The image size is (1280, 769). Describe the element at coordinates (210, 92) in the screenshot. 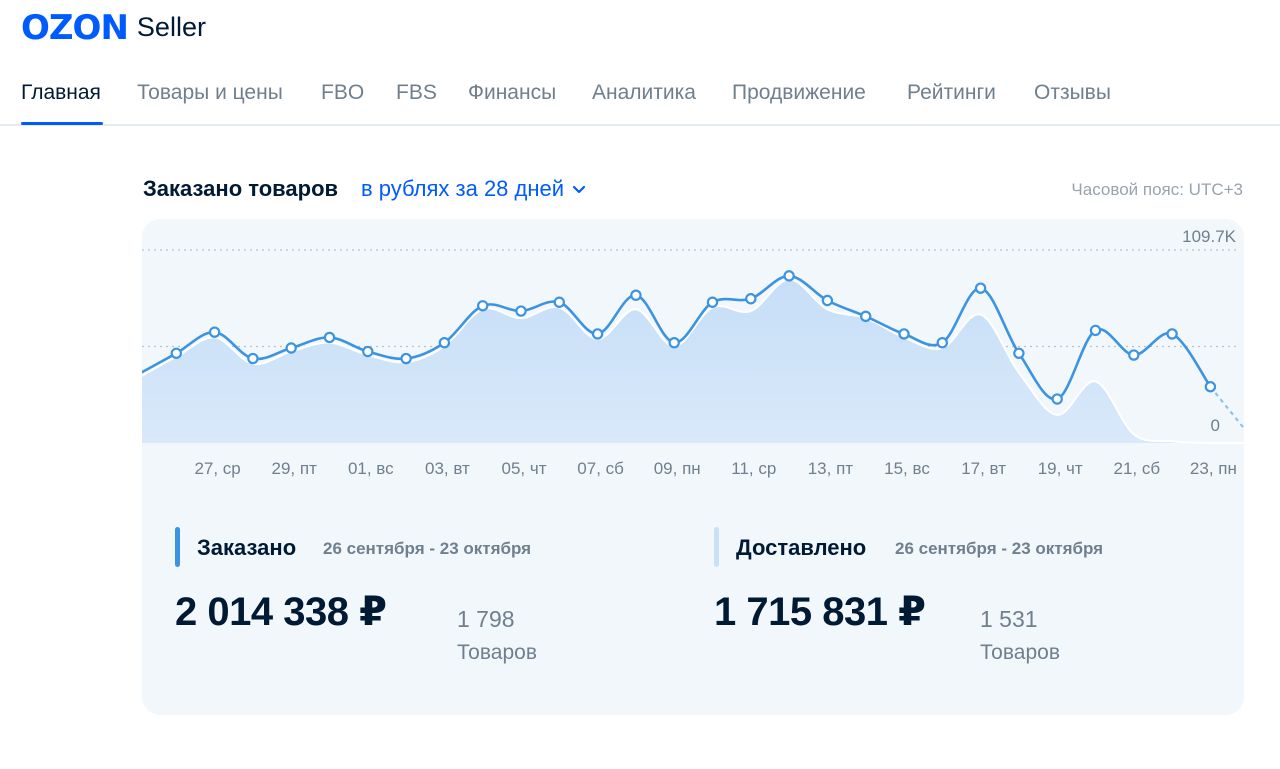

I see `nav-item-products: Товары и цены` at that location.